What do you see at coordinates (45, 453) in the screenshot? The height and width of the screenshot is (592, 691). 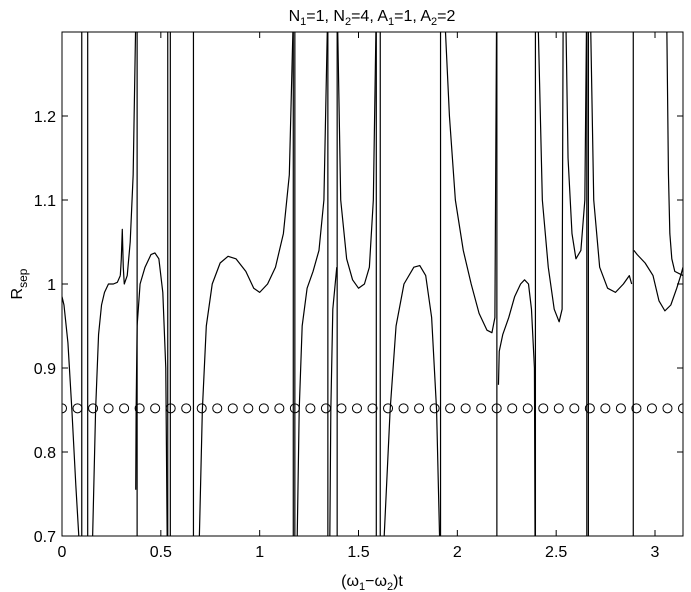 I see `y-tick-label: 0.8` at bounding box center [45, 453].